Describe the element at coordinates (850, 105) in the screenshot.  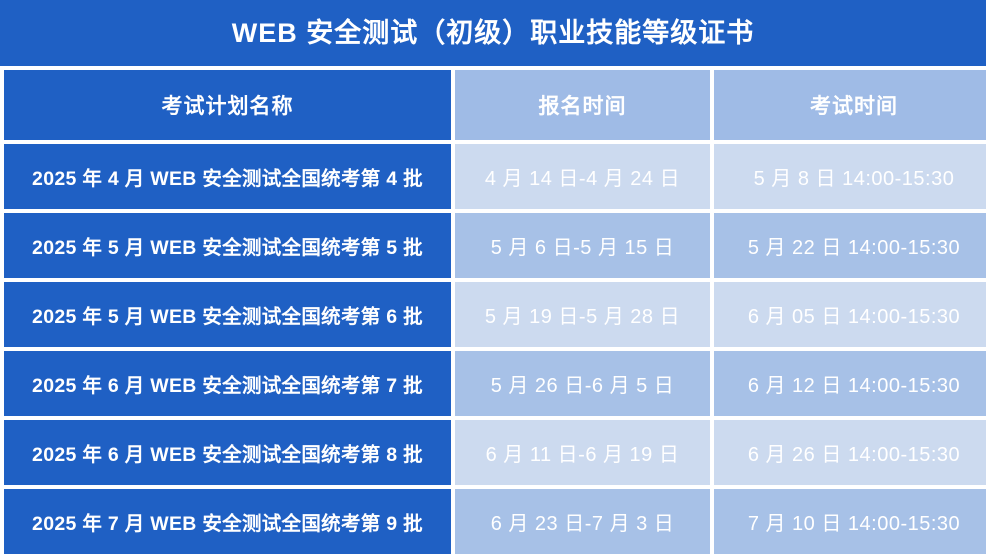
I see `column-header-exam-time: 考试时间` at that location.